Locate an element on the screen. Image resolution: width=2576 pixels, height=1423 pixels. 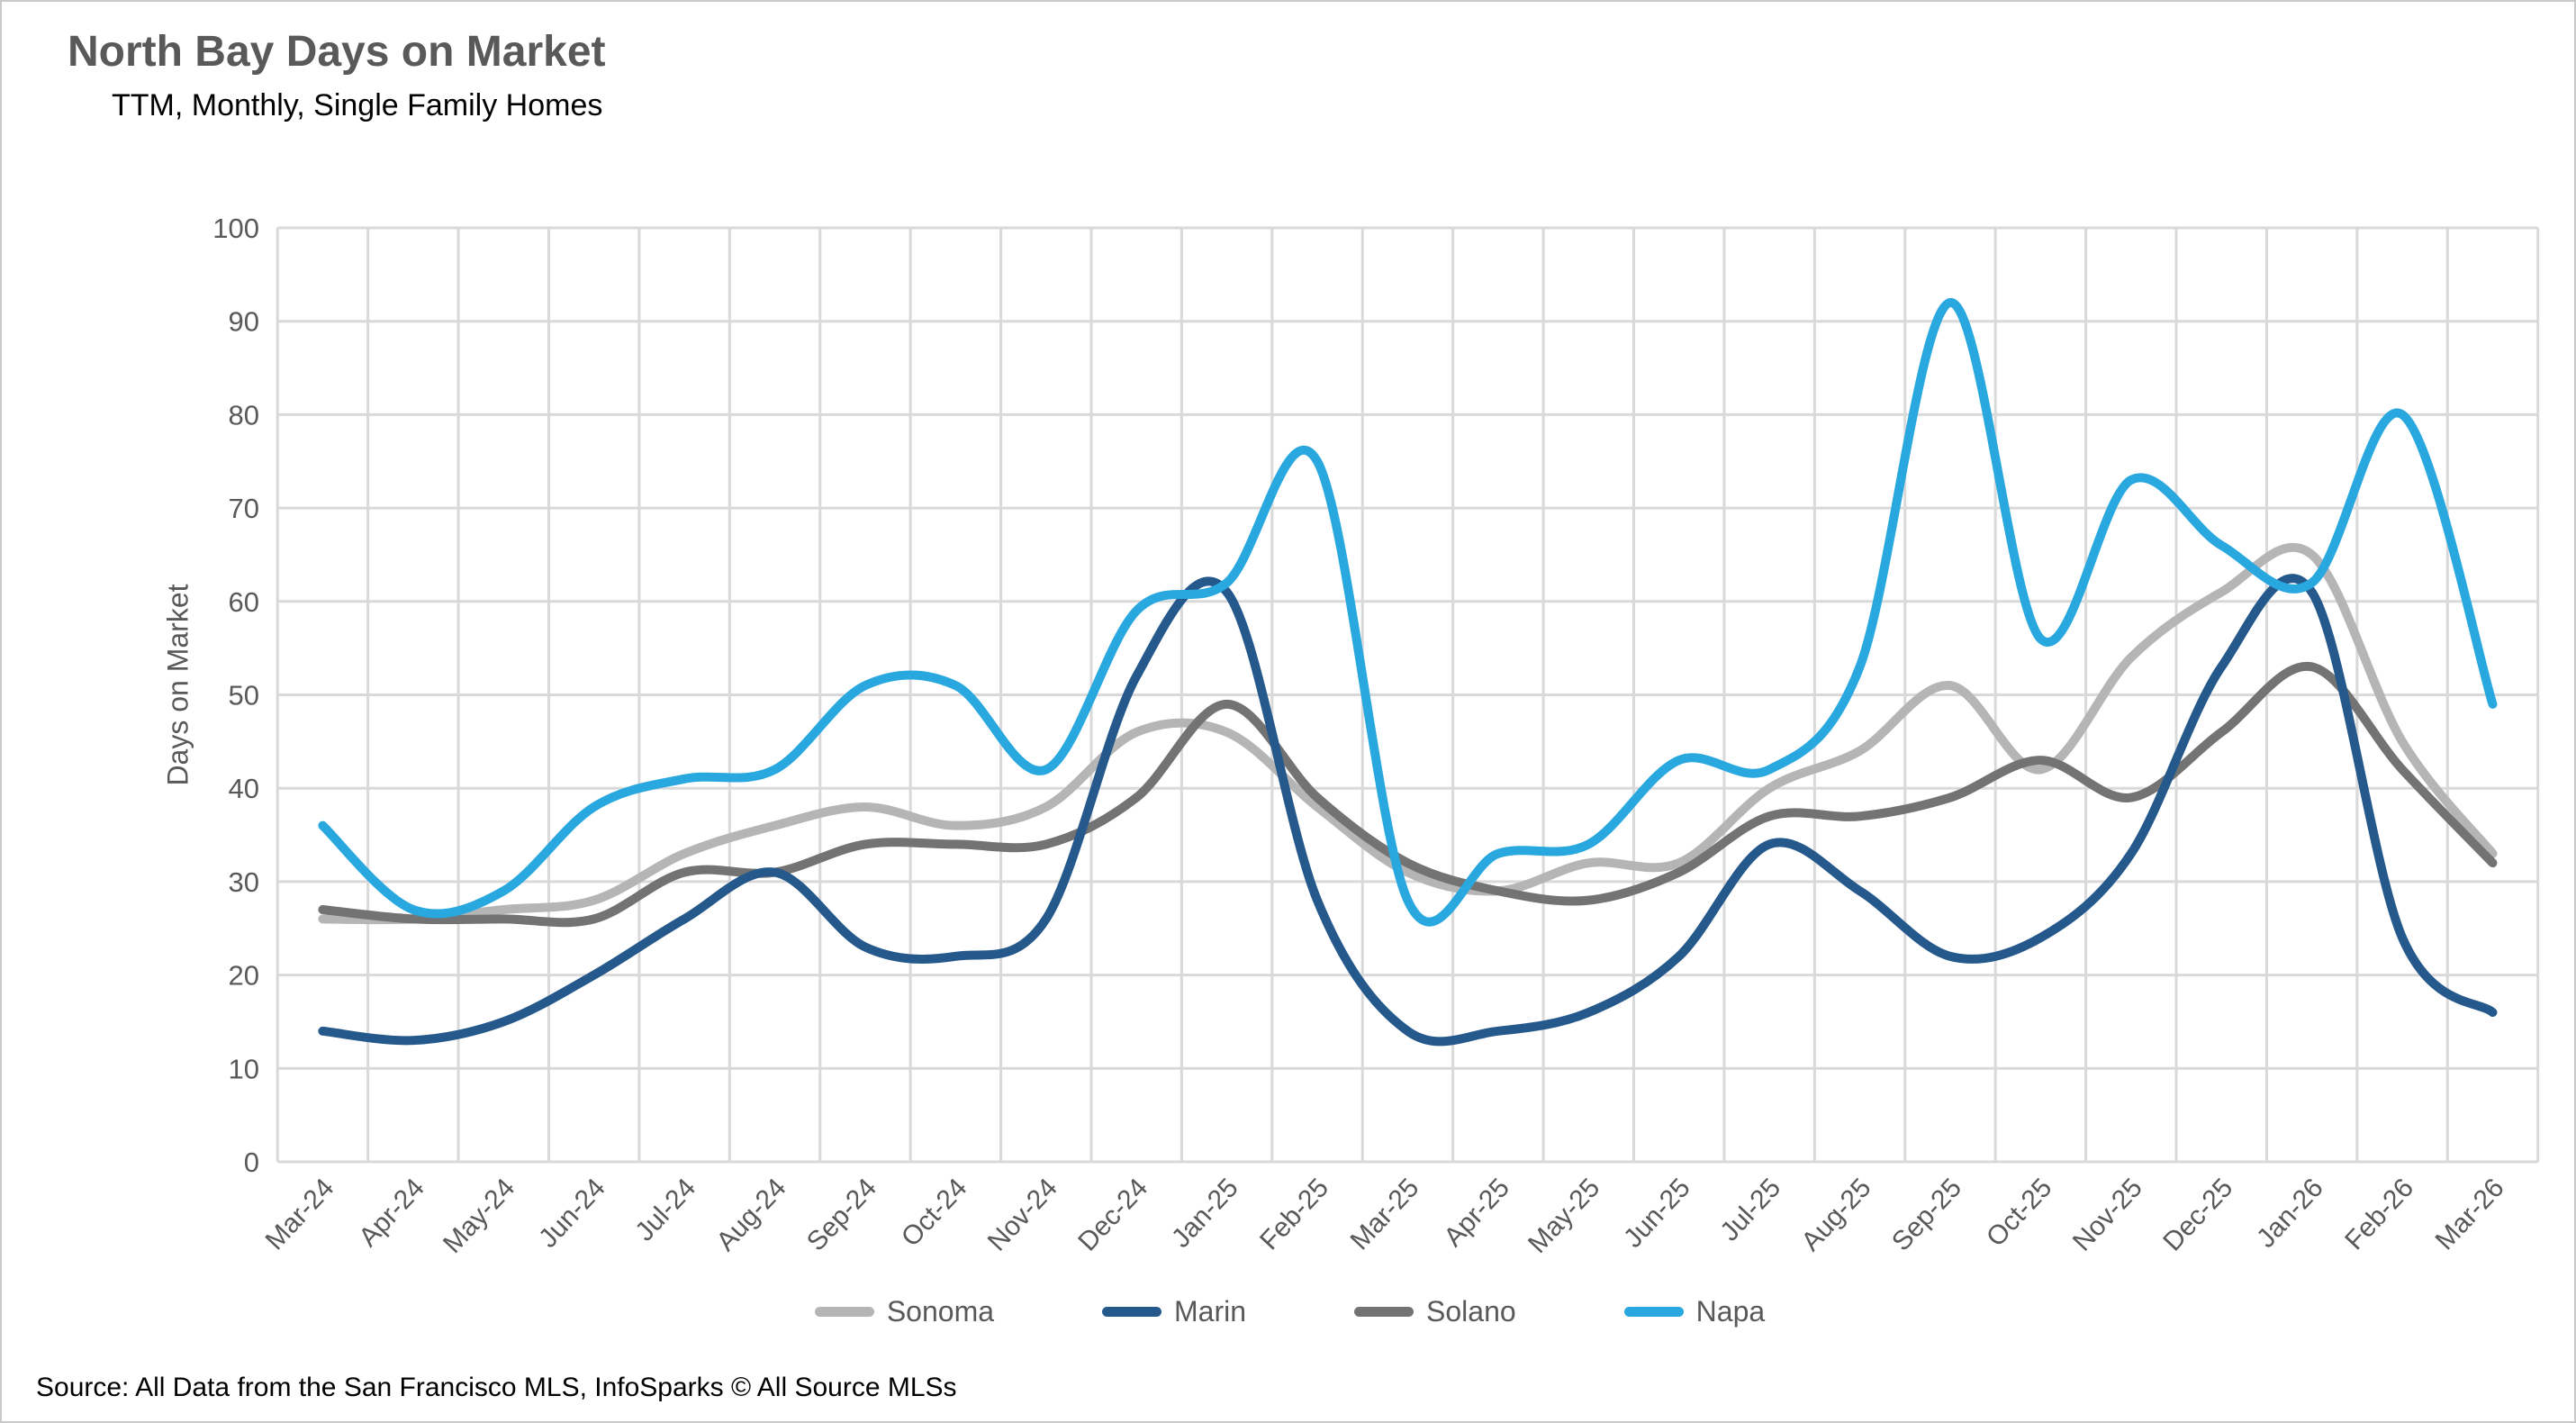
x-tick-label: Aug-24 is located at coordinates (751, 1214).